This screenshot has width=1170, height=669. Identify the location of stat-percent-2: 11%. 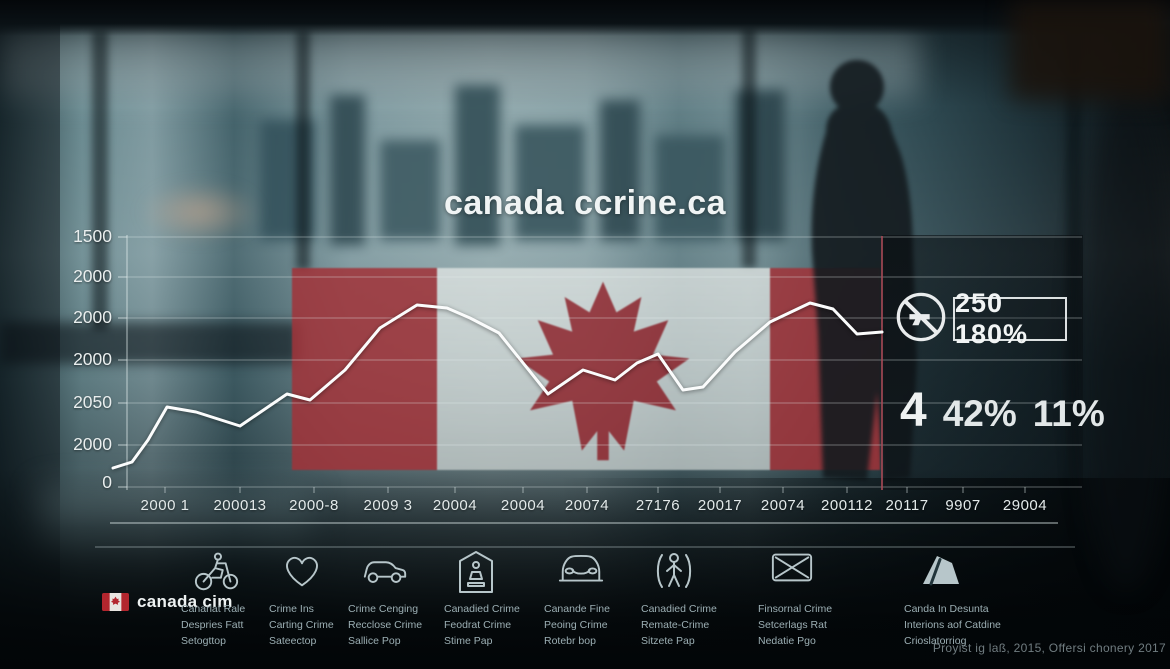
(1068, 413).